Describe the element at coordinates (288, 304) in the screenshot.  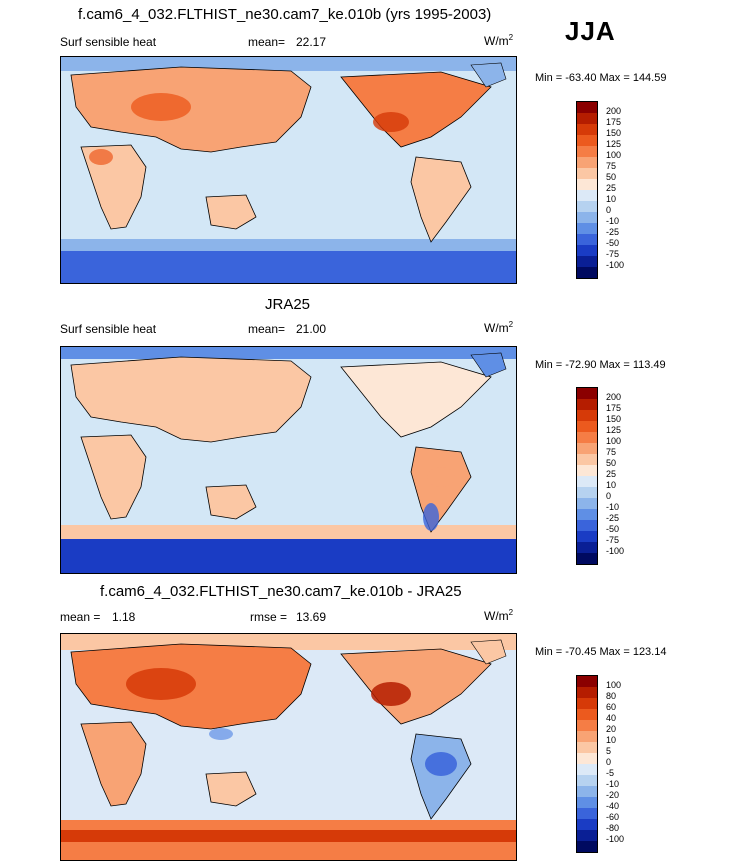
I see `panel2-title: JRA25` at that location.